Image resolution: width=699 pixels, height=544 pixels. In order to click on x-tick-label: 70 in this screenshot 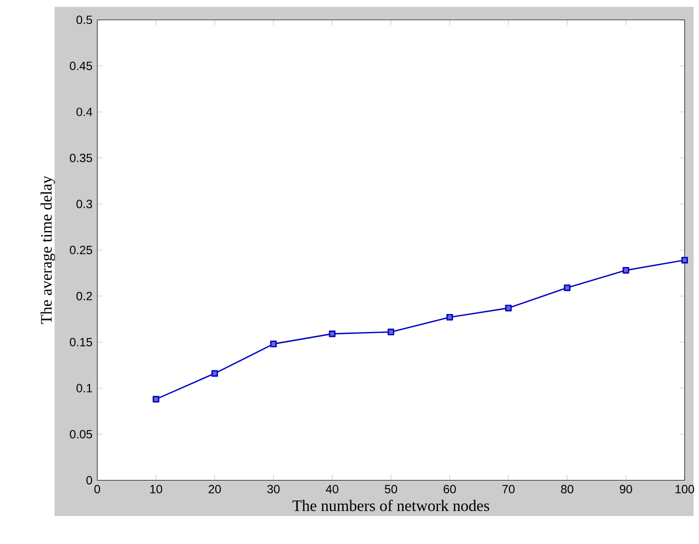, I will do `click(508, 489)`.